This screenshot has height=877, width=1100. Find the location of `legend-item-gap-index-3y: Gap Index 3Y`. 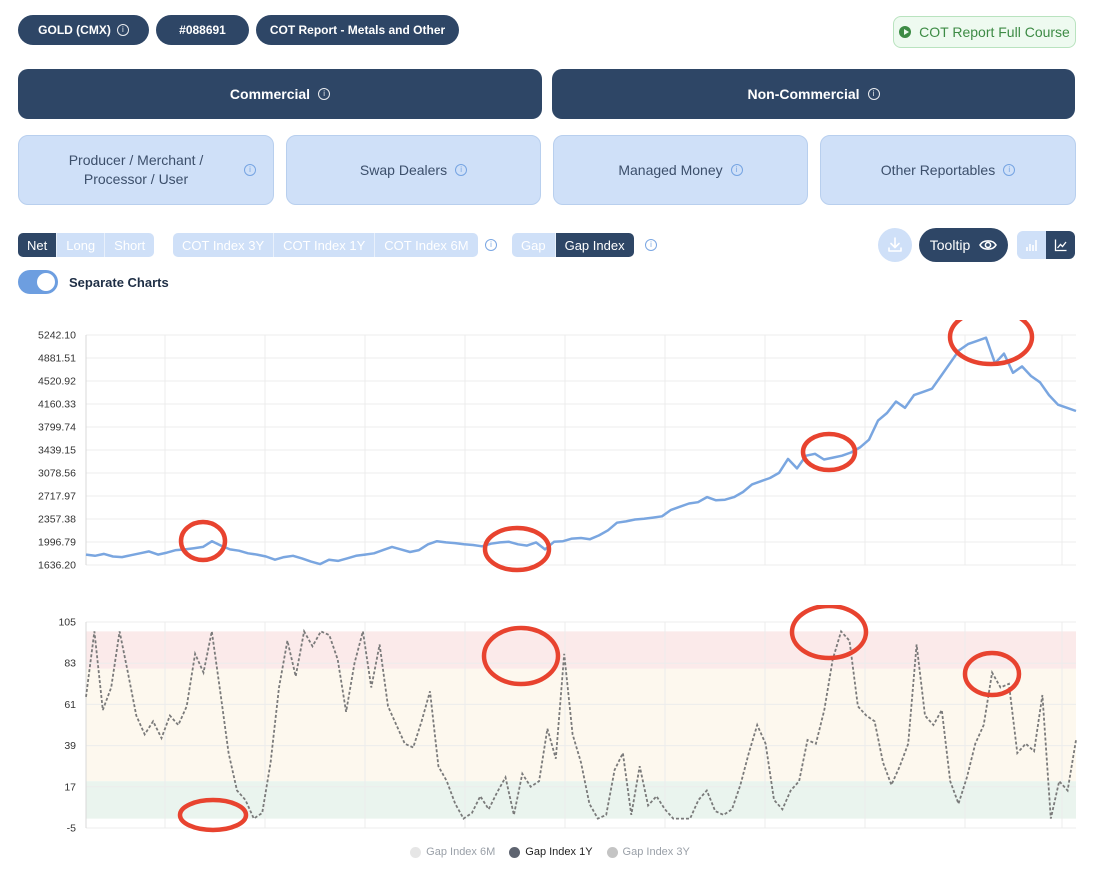

legend-item-gap-index-3y: Gap Index 3Y is located at coordinates (648, 852).